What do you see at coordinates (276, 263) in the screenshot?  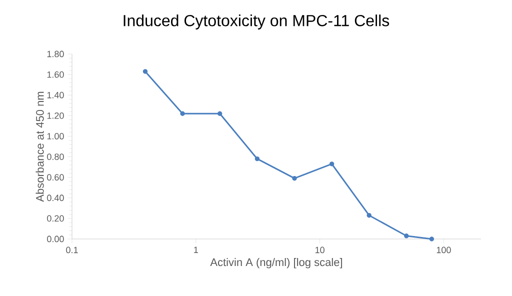 I see `x-axis-title: Activin A (ng/ml) [log scale]` at bounding box center [276, 263].